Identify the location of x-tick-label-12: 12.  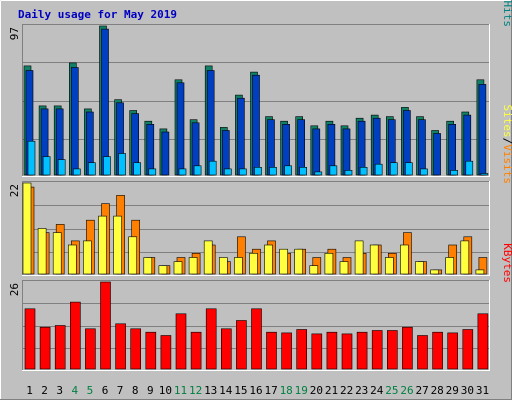
(195, 390).